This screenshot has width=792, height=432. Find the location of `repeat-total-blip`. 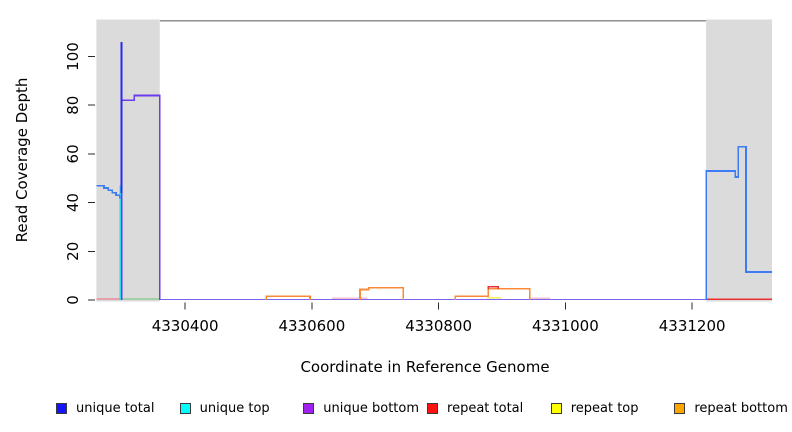

repeat-total-blip is located at coordinates (493, 287).